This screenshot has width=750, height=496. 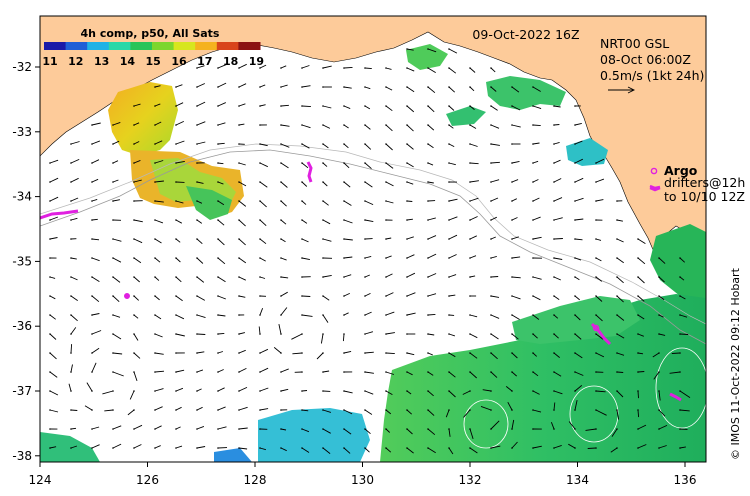 I want to click on lon-tick-label: 130, so click(x=362, y=480).